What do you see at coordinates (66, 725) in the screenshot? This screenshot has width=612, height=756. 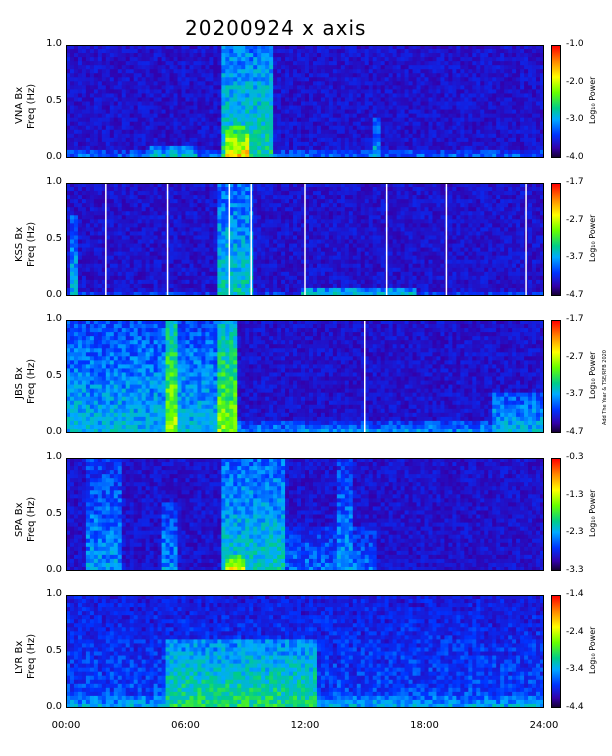 I see `x-tick-label: 00:00` at bounding box center [66, 725].